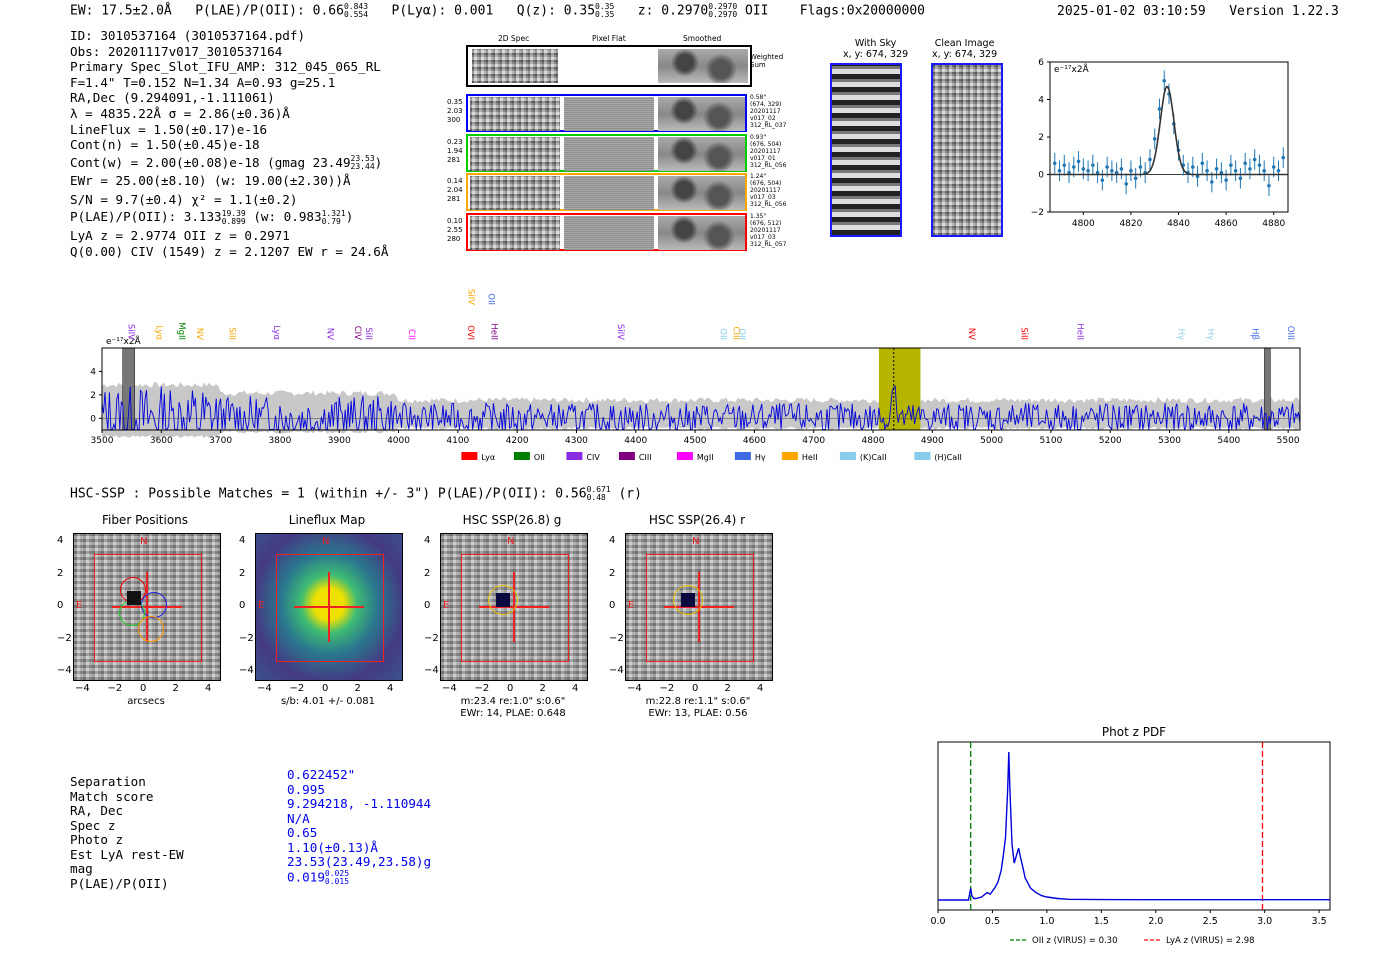 The height and width of the screenshot is (953, 1400). Describe the element at coordinates (723, 334) in the screenshot. I see `spectrum-line-label: OII` at that location.